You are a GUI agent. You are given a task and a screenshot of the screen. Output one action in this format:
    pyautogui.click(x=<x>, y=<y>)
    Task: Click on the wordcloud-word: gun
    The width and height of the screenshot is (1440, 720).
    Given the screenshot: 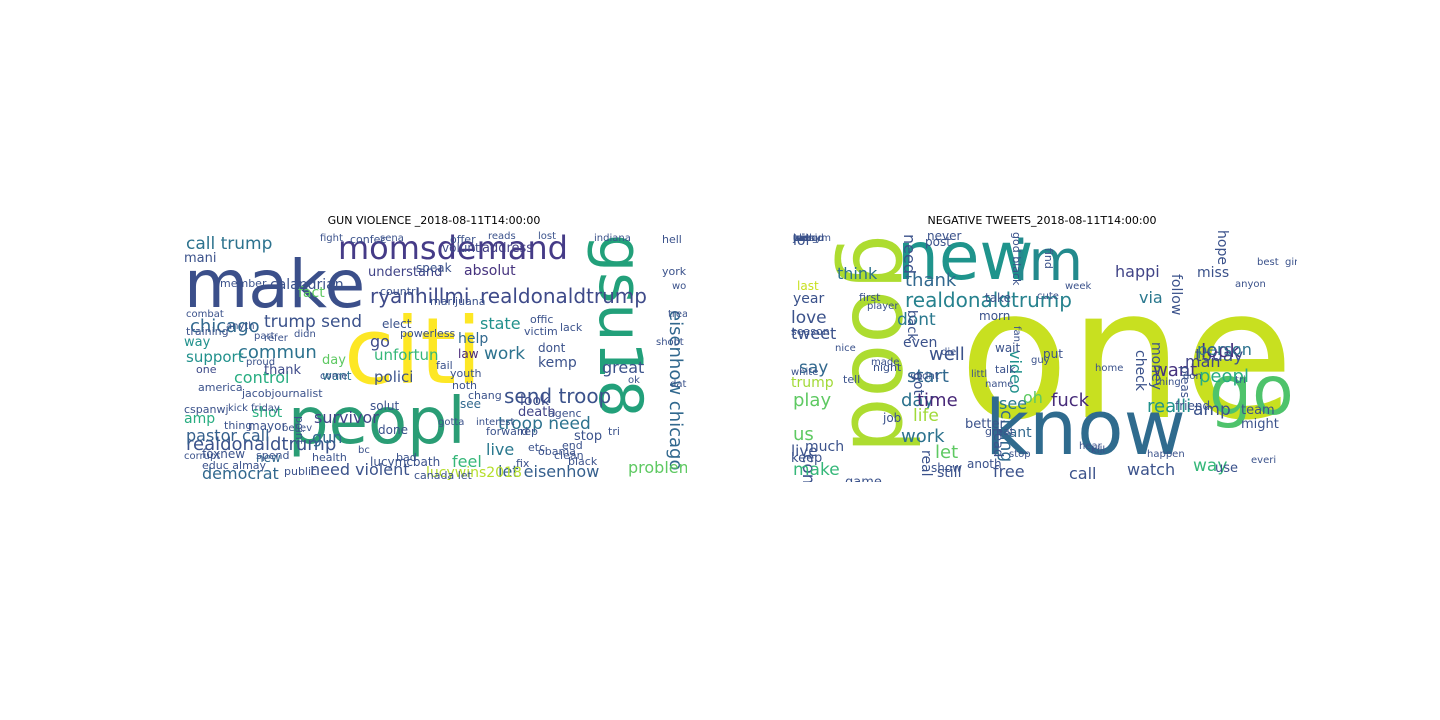 What is the action you would take?
    pyautogui.click(x=327, y=437)
    